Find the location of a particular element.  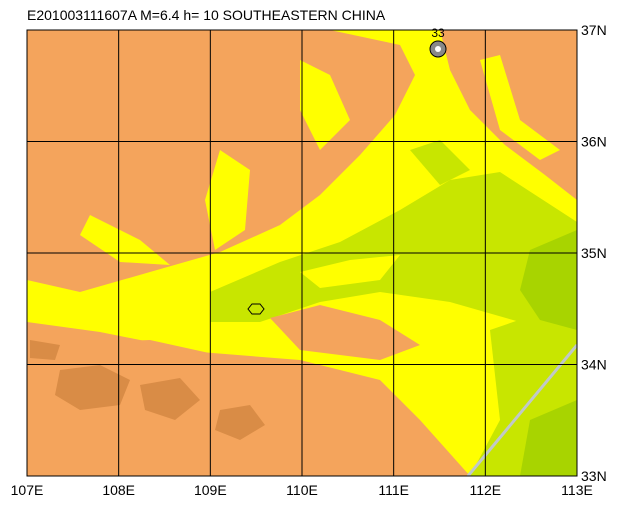

station-label: 33 is located at coordinates (438, 33).